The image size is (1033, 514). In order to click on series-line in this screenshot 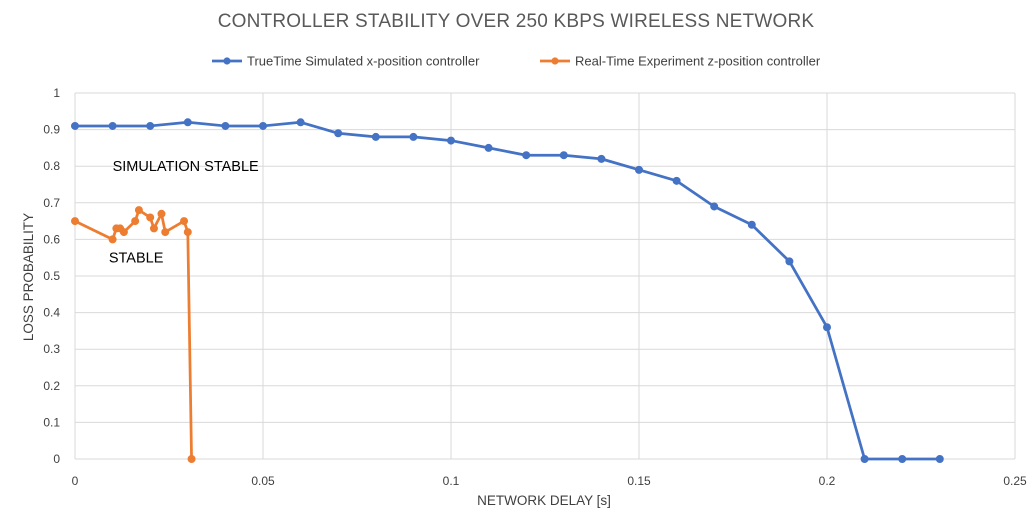, I will do `click(133, 334)`.